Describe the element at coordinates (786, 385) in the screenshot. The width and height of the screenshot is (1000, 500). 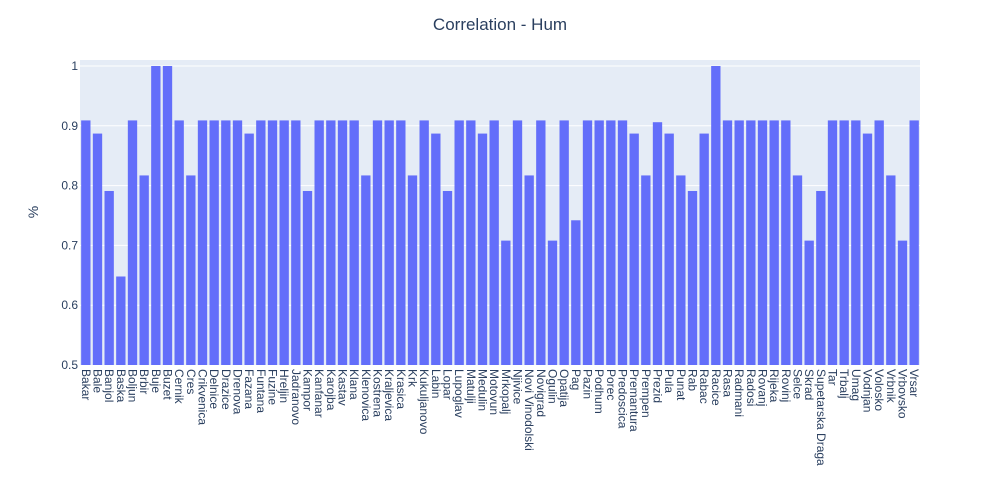
I see `x-tick-label: Rovinj` at that location.